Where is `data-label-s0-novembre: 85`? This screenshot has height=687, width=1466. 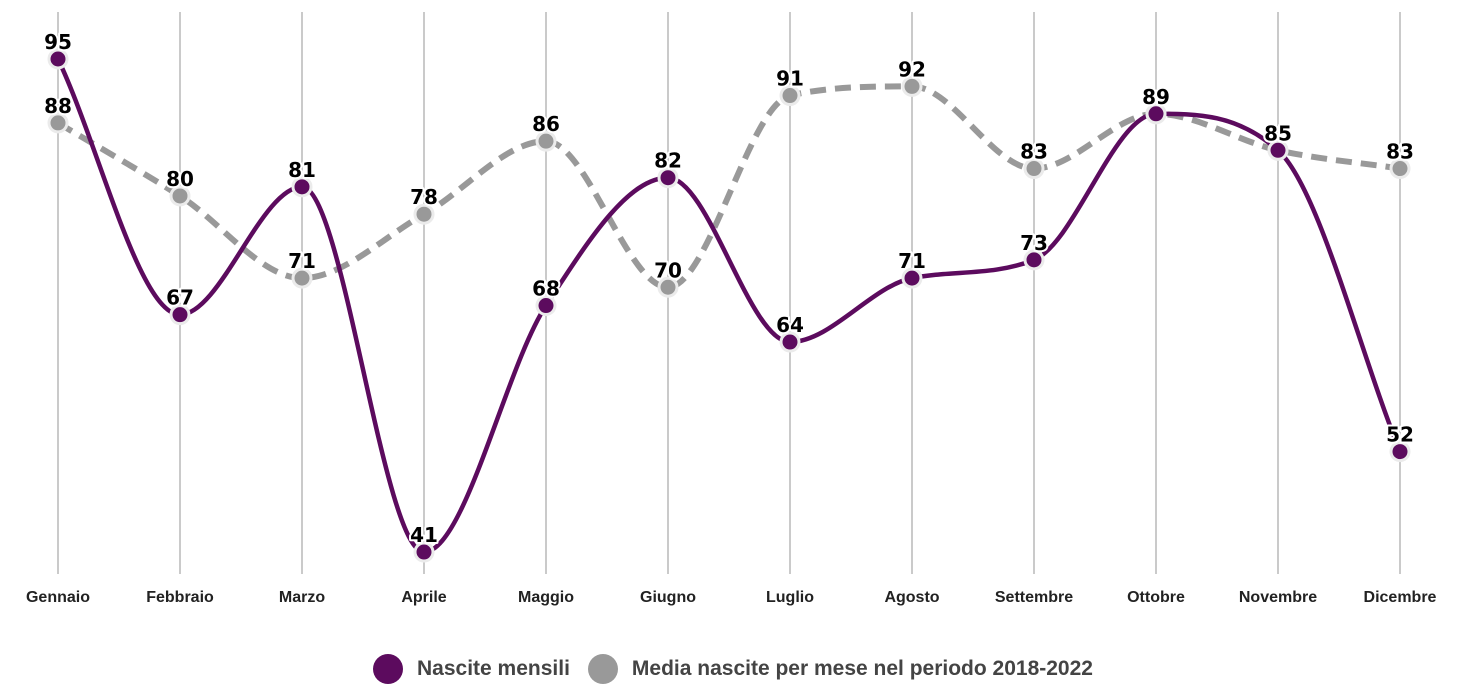 data-label-s0-novembre: 85 is located at coordinates (1278, 133).